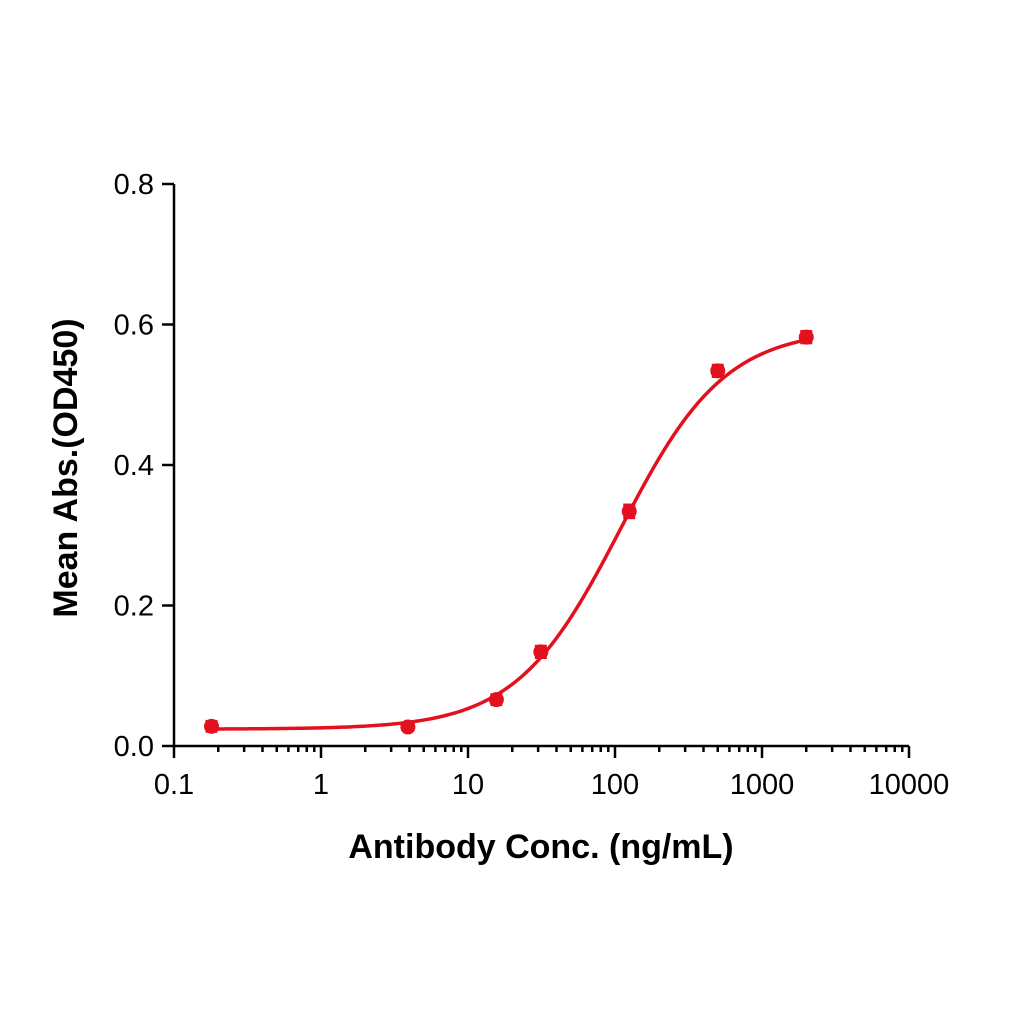 The width and height of the screenshot is (1024, 1024). What do you see at coordinates (134, 607) in the screenshot?
I see `y-tick-label: 0.2` at bounding box center [134, 607].